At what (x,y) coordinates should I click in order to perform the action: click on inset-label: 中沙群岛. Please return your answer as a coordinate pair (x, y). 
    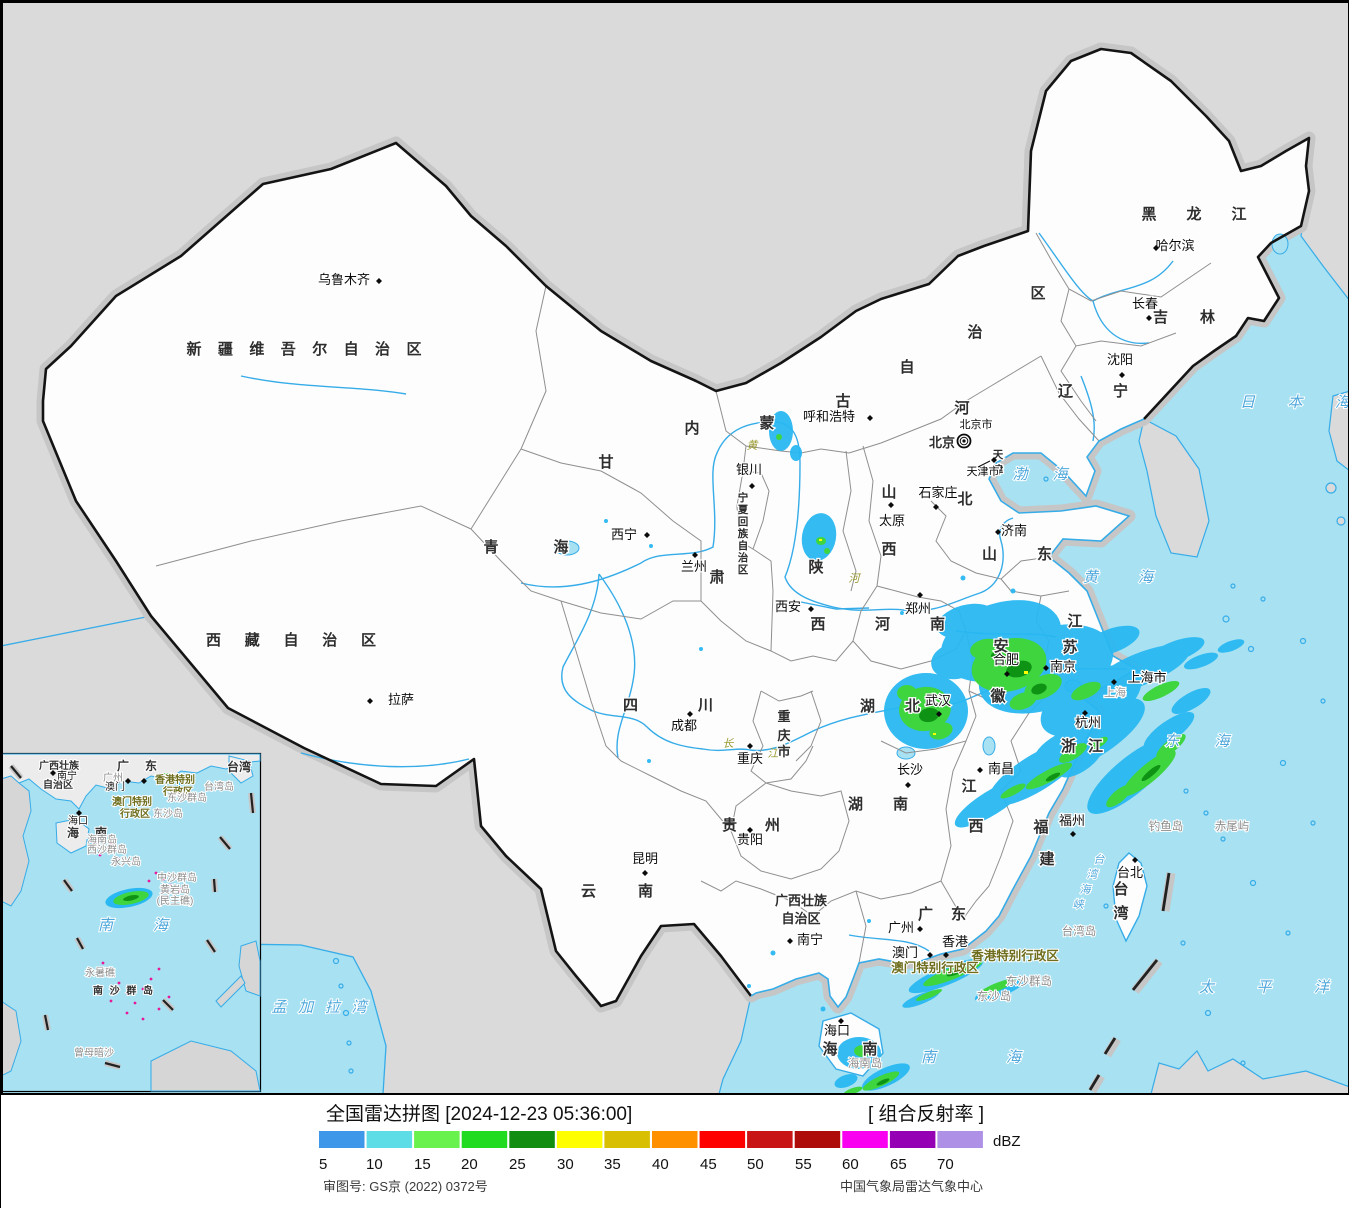
    Looking at the image, I should click on (177, 877).